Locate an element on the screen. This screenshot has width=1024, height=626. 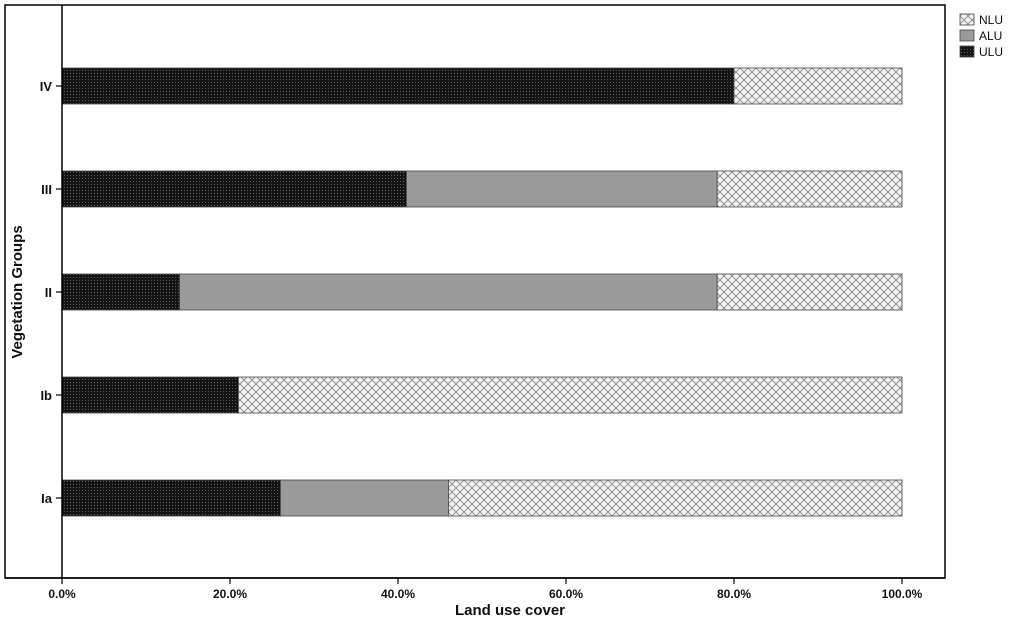
bar-alu-ii is located at coordinates (448, 292).